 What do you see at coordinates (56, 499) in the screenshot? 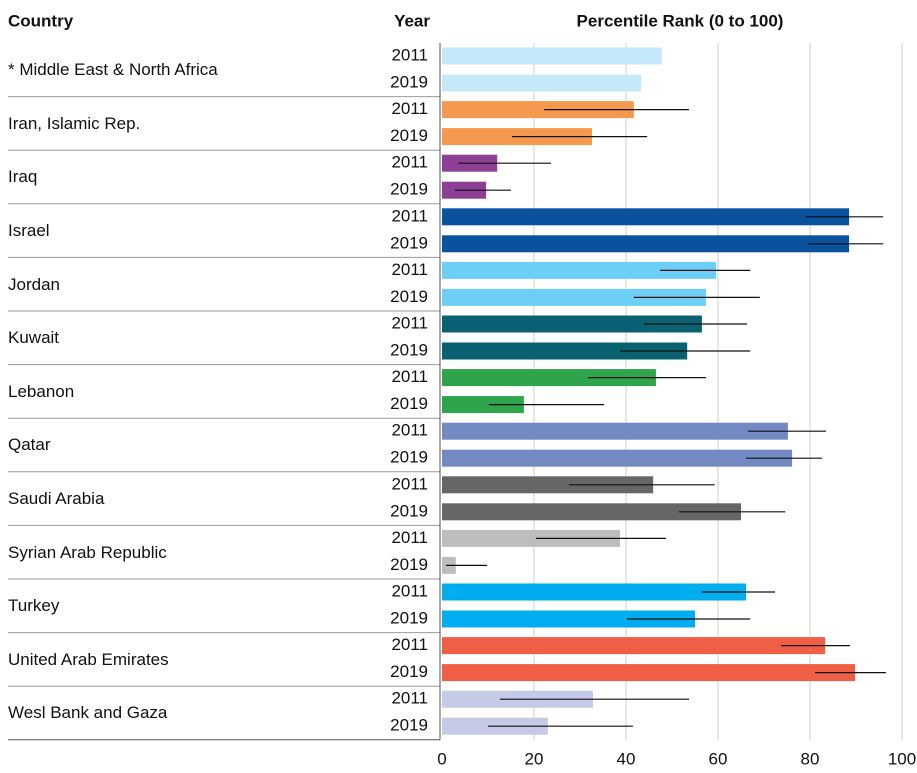
I see `country-label: Saudi Arabia` at bounding box center [56, 499].